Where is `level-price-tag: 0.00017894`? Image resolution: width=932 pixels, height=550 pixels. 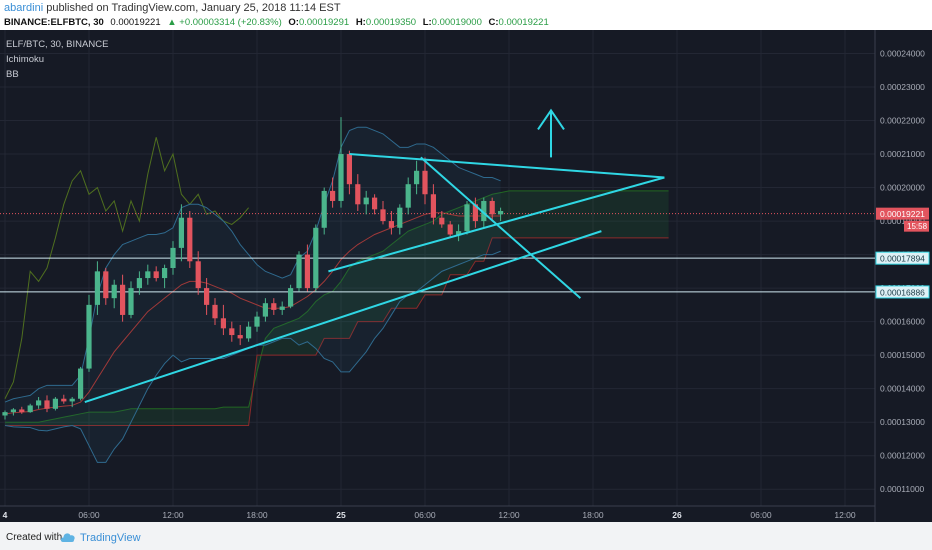
level-price-tag: 0.00017894 is located at coordinates (902, 258).